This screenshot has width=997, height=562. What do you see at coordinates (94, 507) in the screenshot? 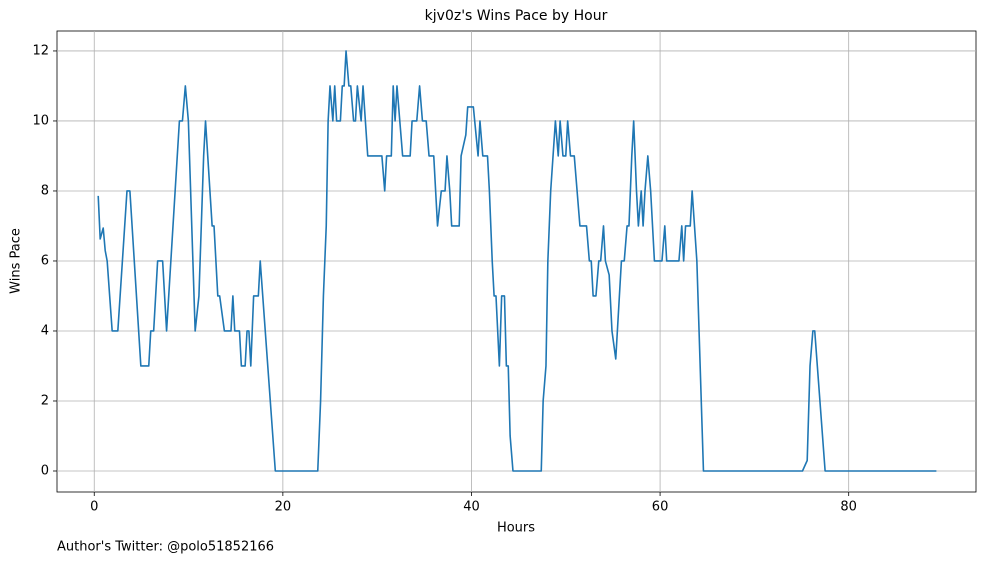
I see `x-tick-label: 0` at bounding box center [94, 507].